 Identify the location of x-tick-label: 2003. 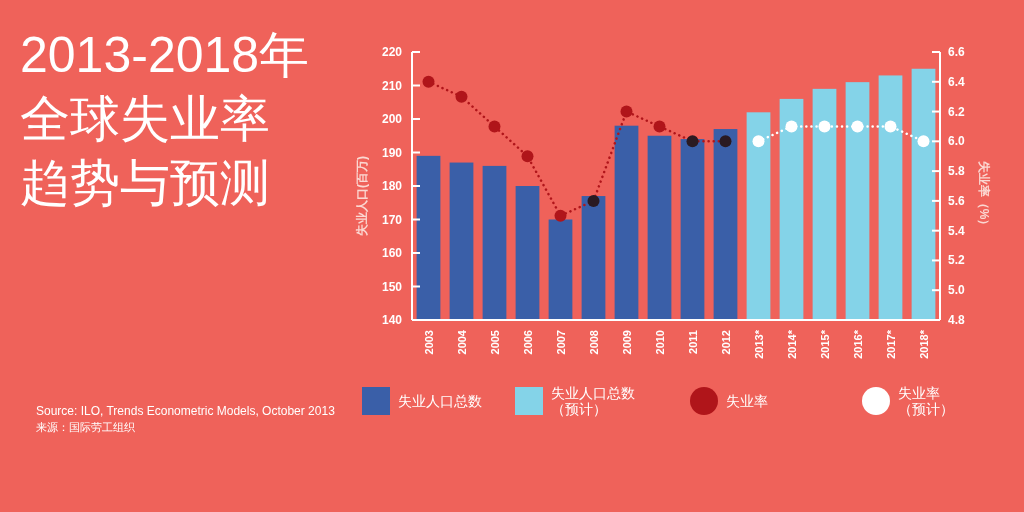
(428, 342).